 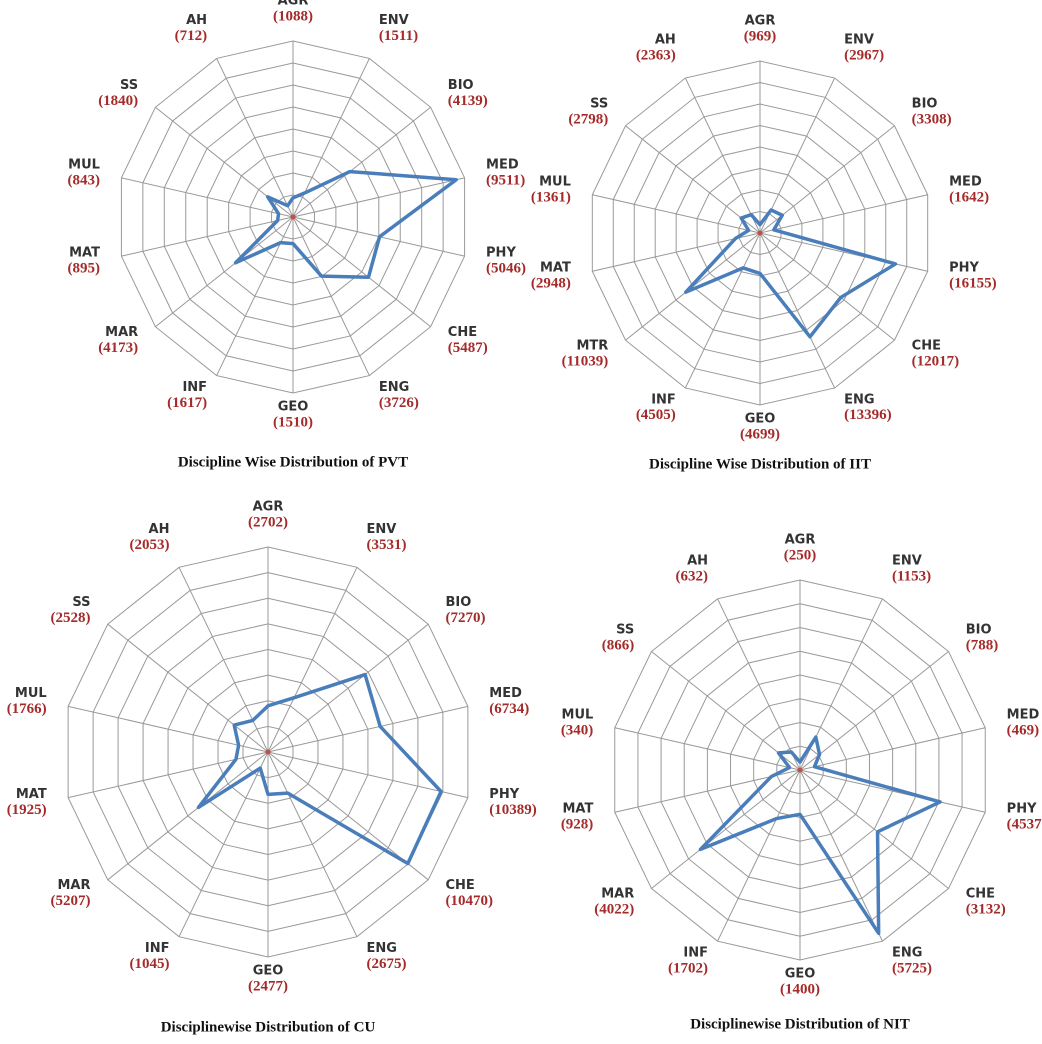 What do you see at coordinates (191, 36) in the screenshot?
I see `value-label: (712)` at bounding box center [191, 36].